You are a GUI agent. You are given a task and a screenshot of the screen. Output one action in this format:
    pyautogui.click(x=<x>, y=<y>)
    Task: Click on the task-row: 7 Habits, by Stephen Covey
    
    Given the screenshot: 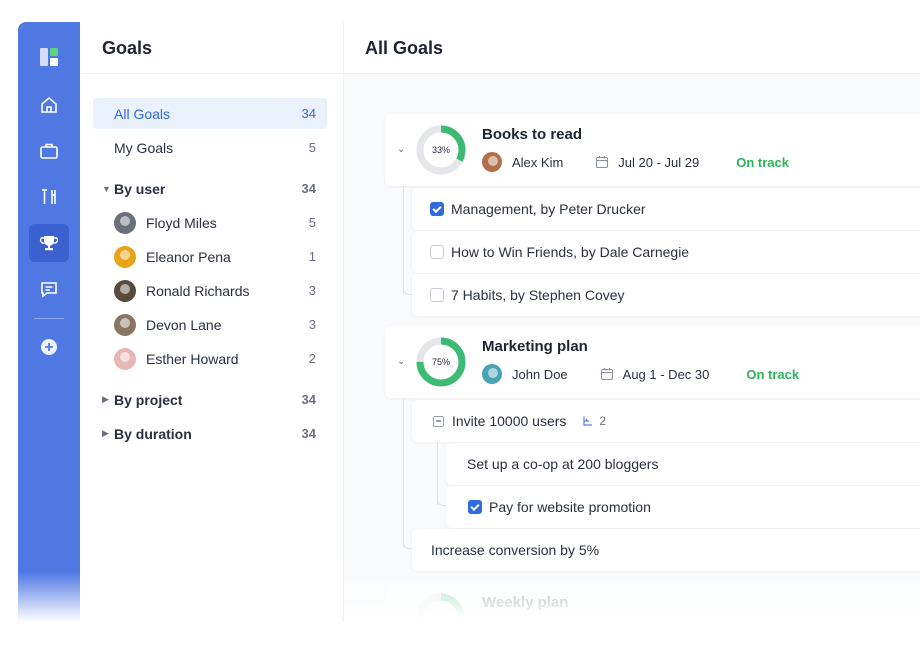 What is the action you would take?
    pyautogui.click(x=666, y=295)
    